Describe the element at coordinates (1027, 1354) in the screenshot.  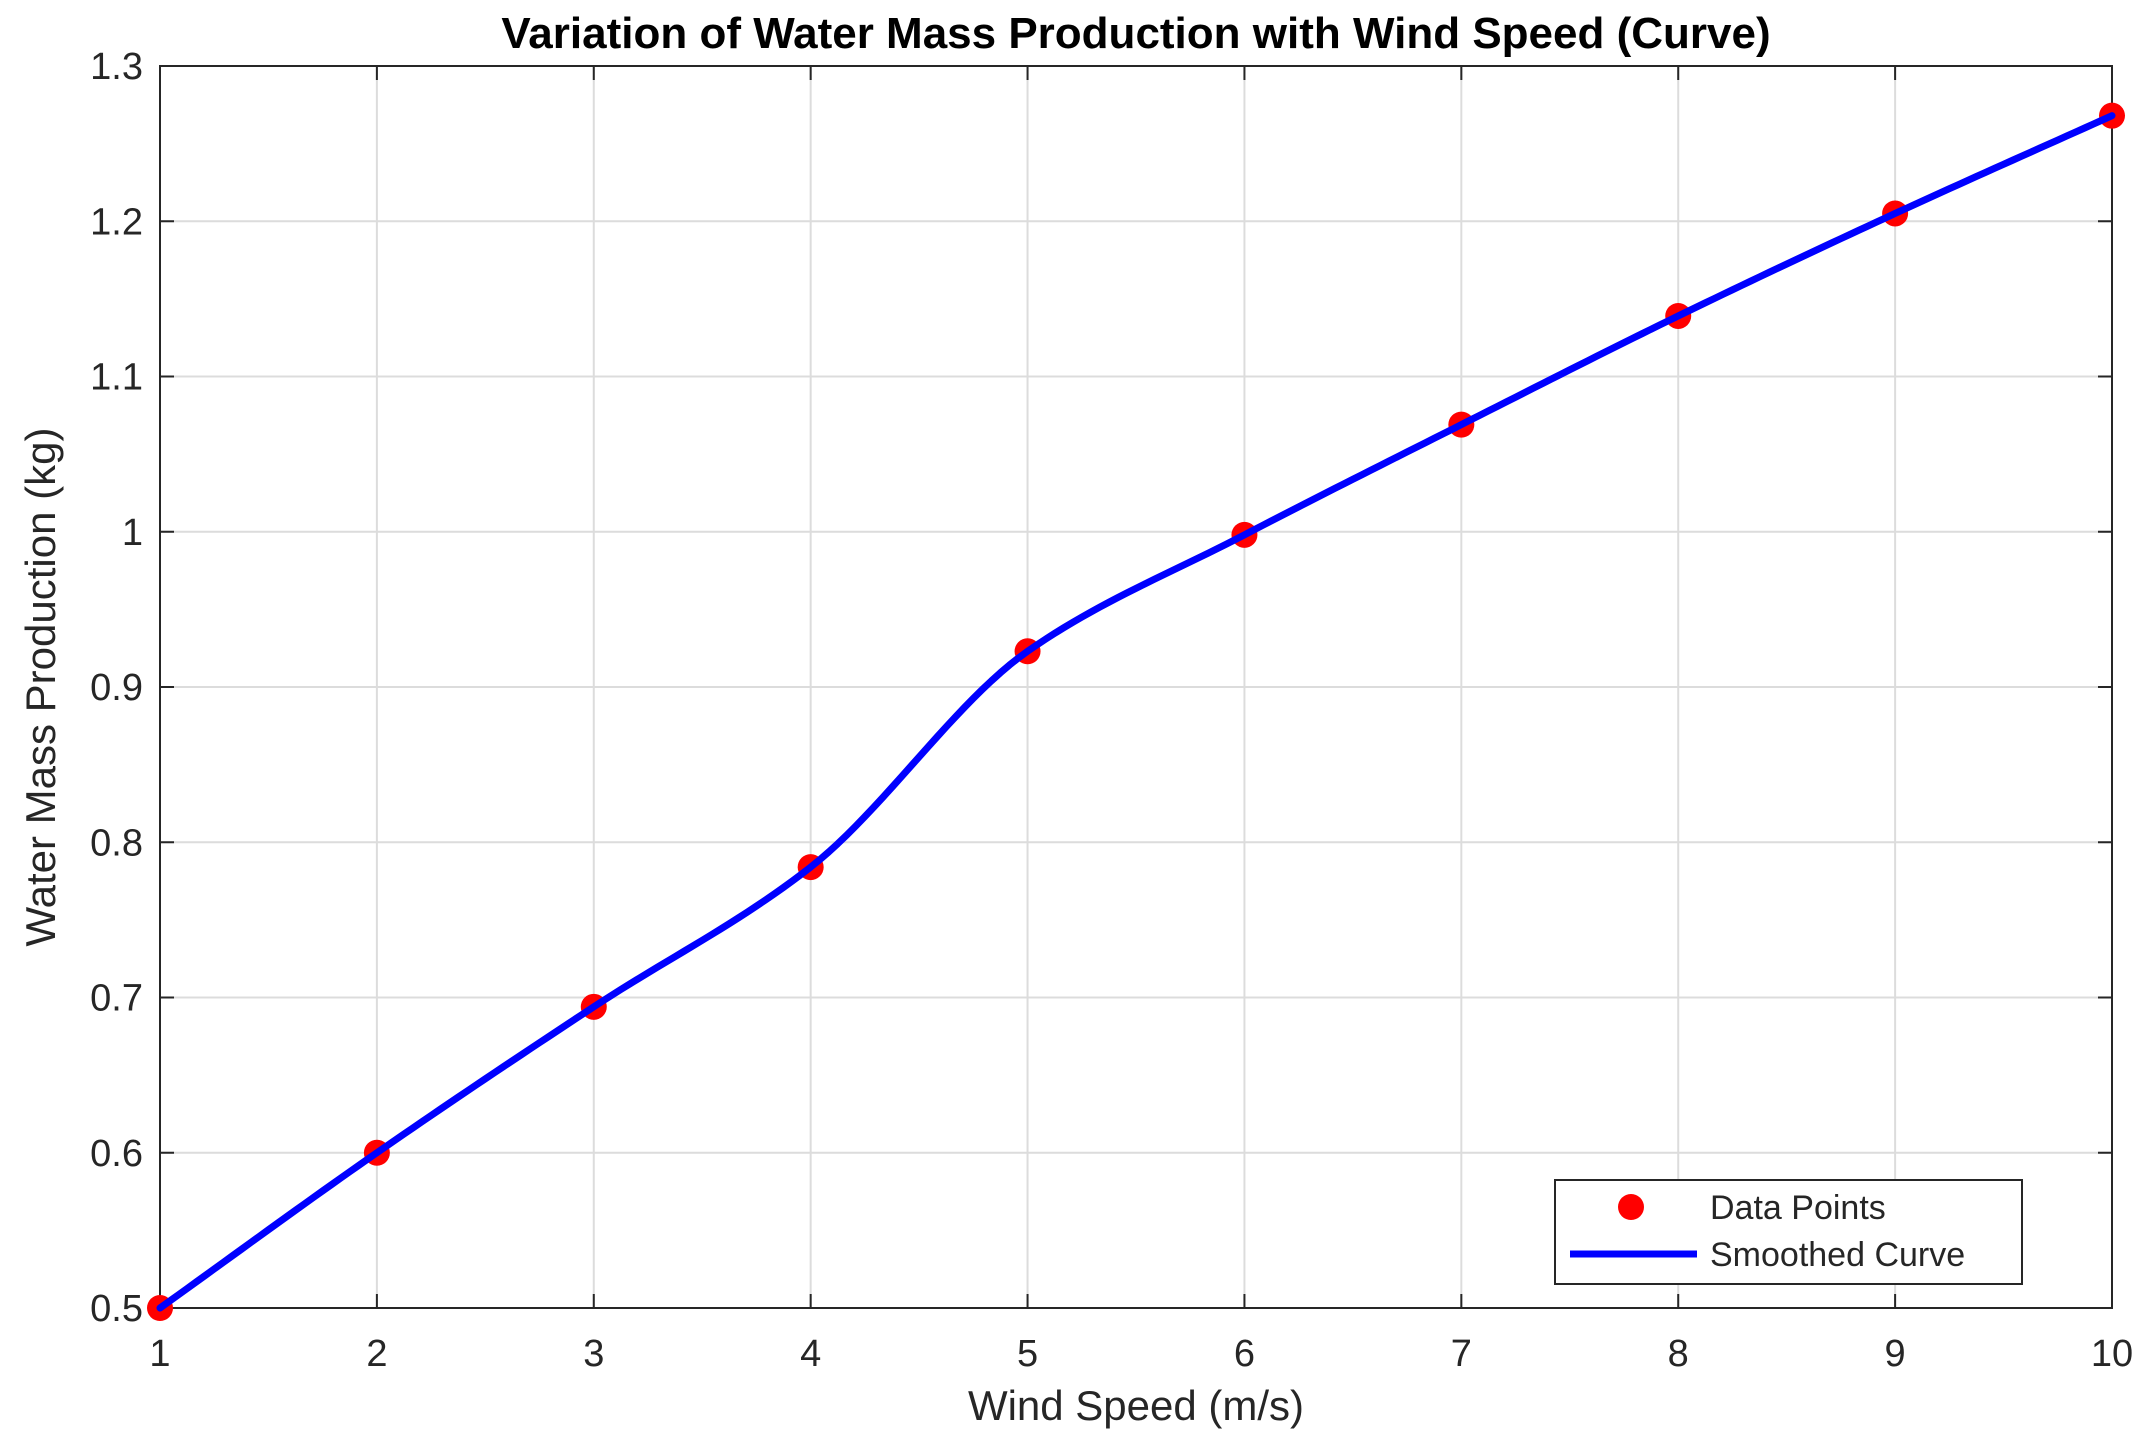
I see `x-tick-label: 5` at that location.